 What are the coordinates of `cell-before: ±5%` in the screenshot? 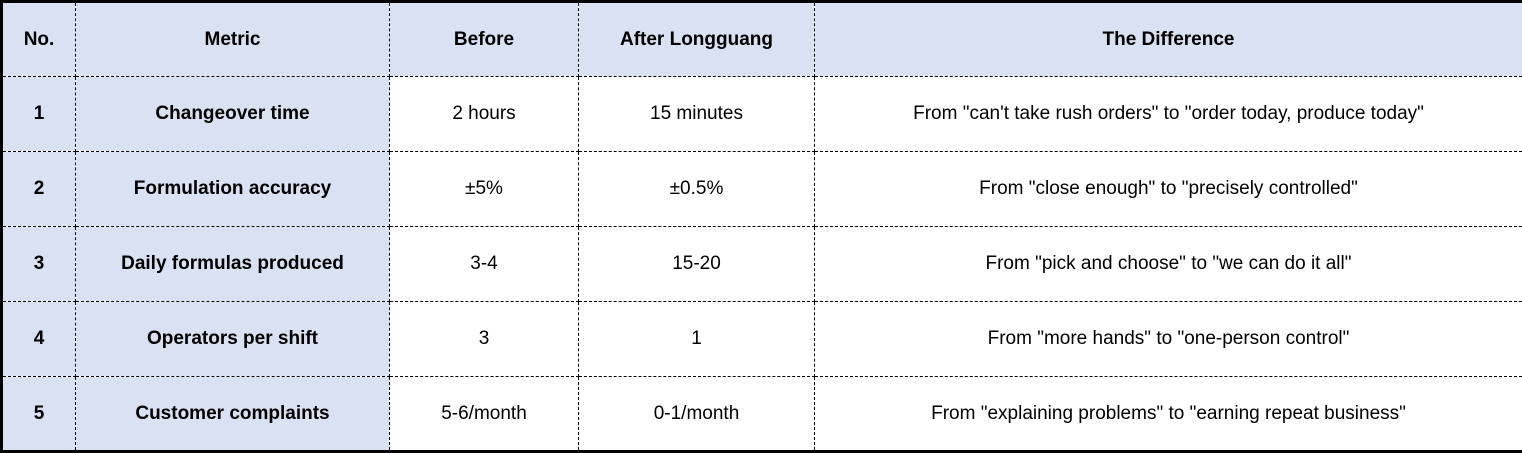 It's located at (484, 189).